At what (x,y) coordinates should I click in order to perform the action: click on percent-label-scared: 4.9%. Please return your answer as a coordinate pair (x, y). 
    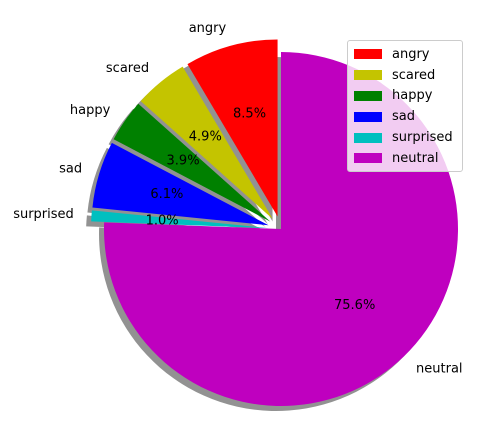
    Looking at the image, I should click on (205, 136).